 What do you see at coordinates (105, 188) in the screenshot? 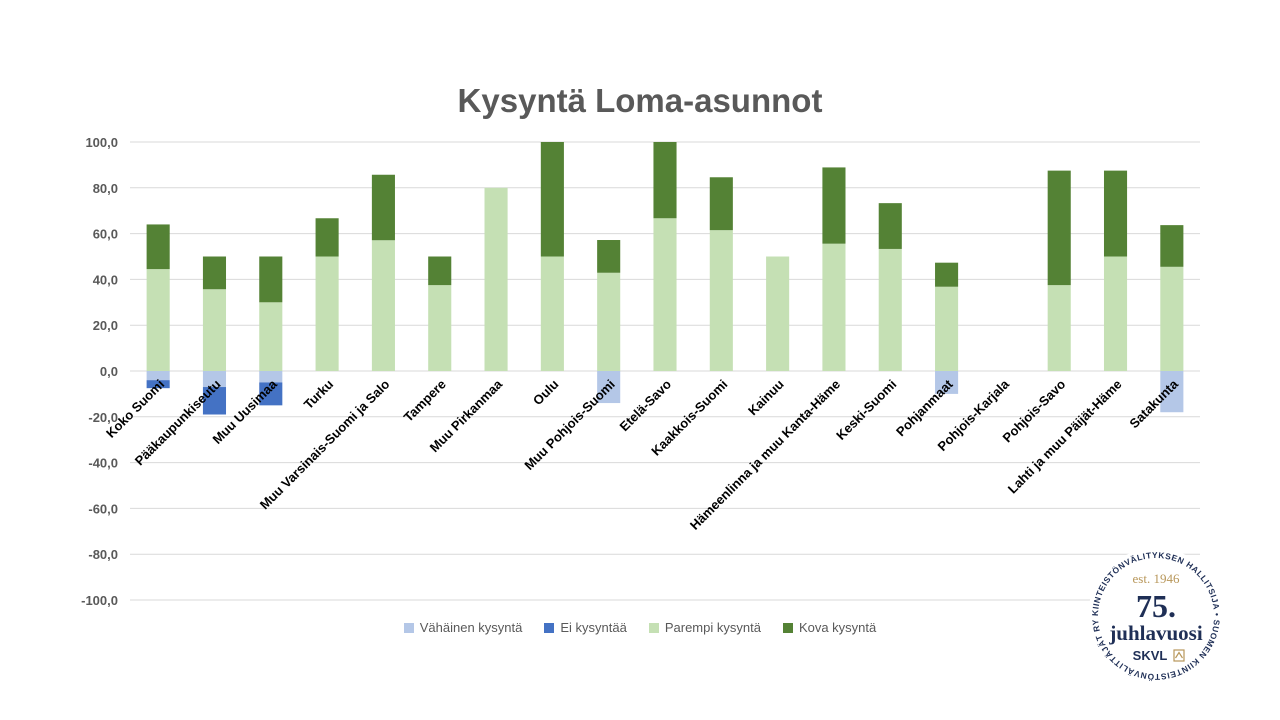
I see `y-tick-label: 80,0` at bounding box center [105, 188].